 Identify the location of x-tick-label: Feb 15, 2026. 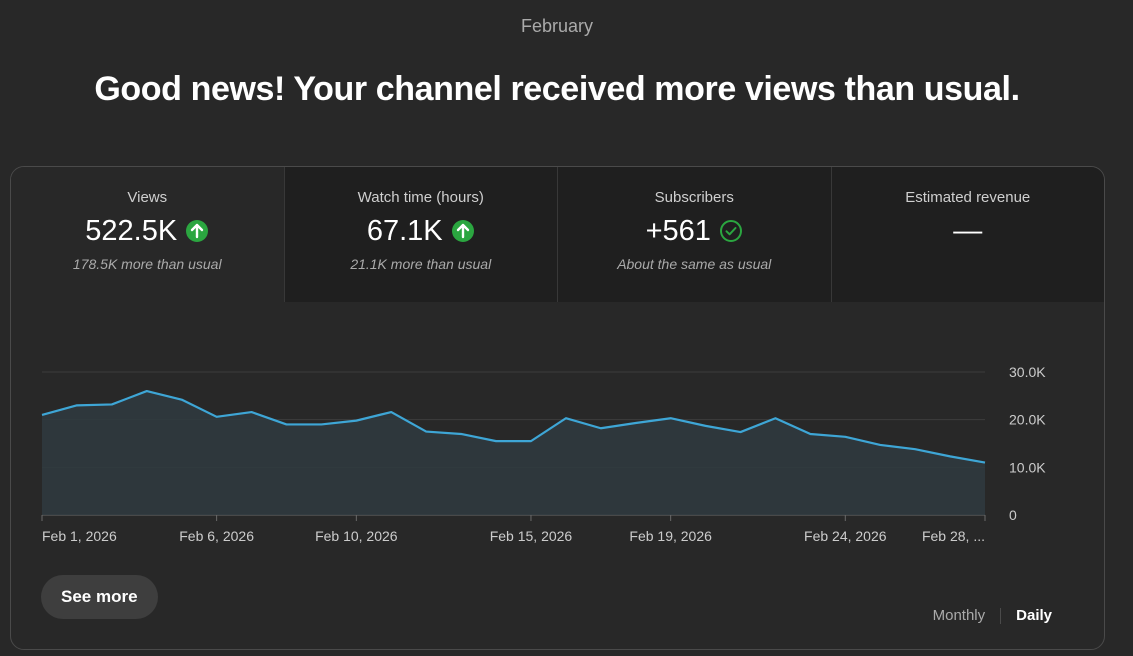
(531, 536).